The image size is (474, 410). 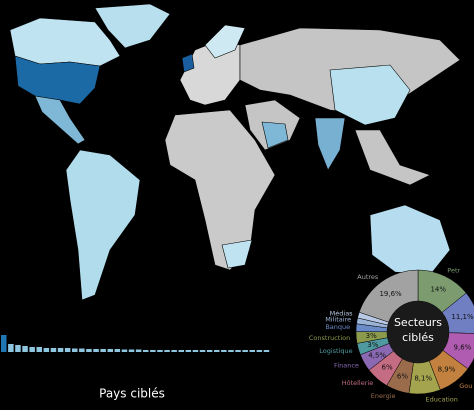 What do you see at coordinates (370, 95) in the screenshot?
I see `china` at bounding box center [370, 95].